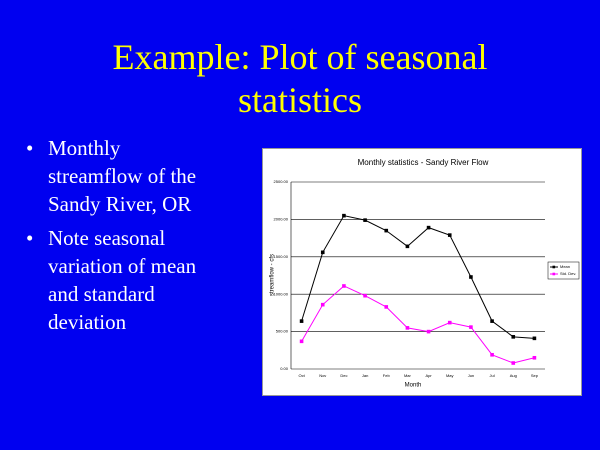  I want to click on y-tick-label: 2000.00, so click(281, 218).